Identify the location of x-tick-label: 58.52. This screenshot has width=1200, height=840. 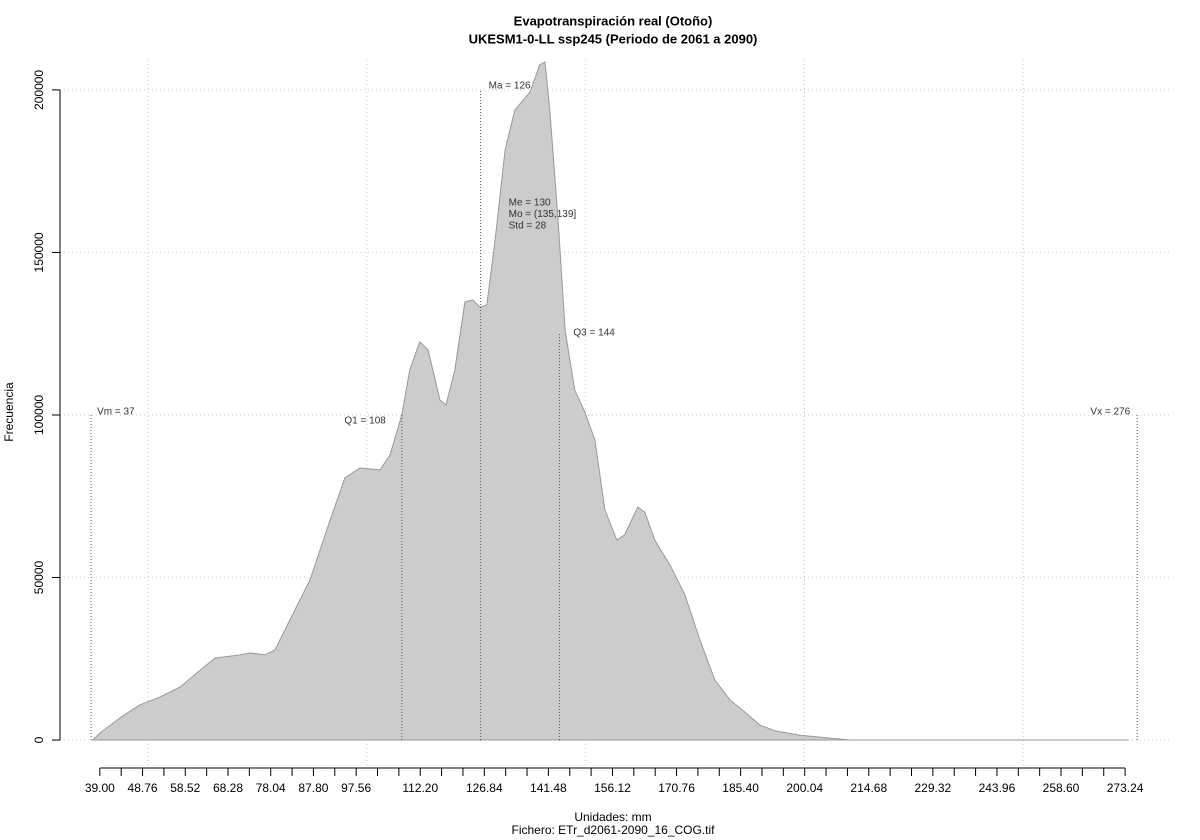
(185, 788).